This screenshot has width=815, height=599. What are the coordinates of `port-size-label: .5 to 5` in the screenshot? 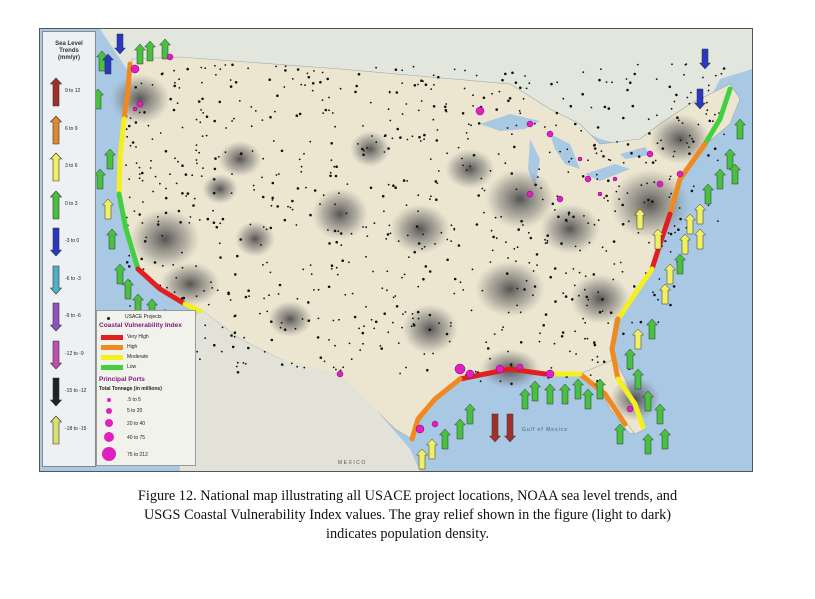 It's located at (134, 400).